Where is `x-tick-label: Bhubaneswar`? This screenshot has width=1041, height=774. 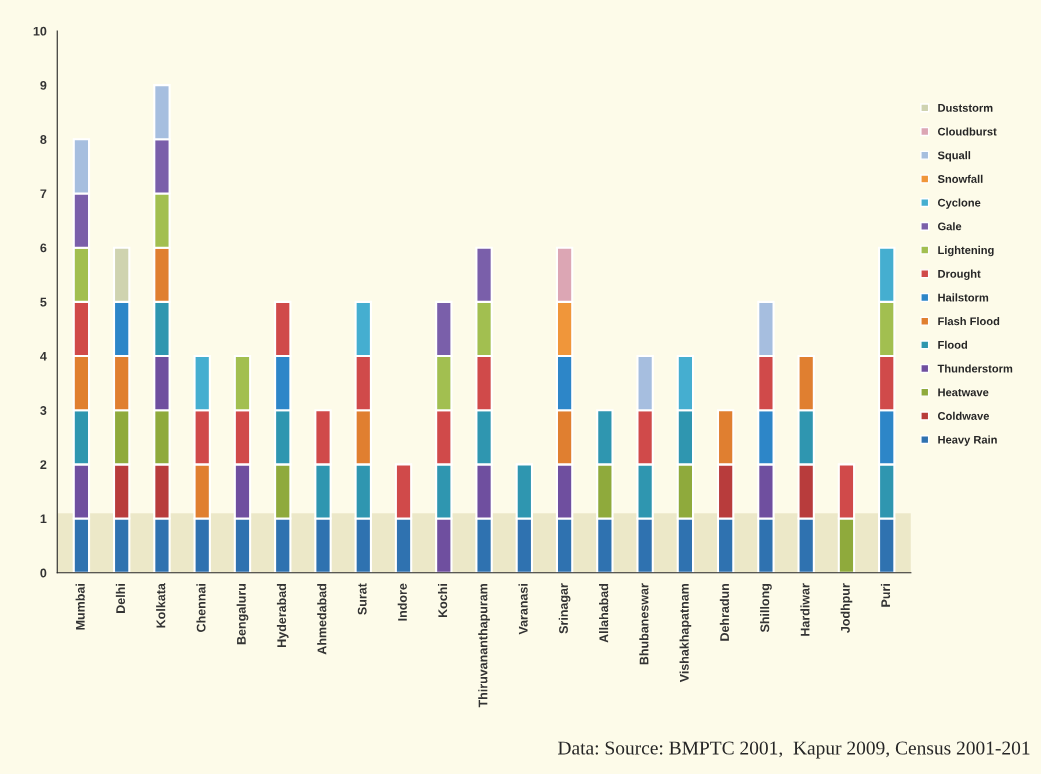
x-tick-label: Bhubaneswar is located at coordinates (644, 624).